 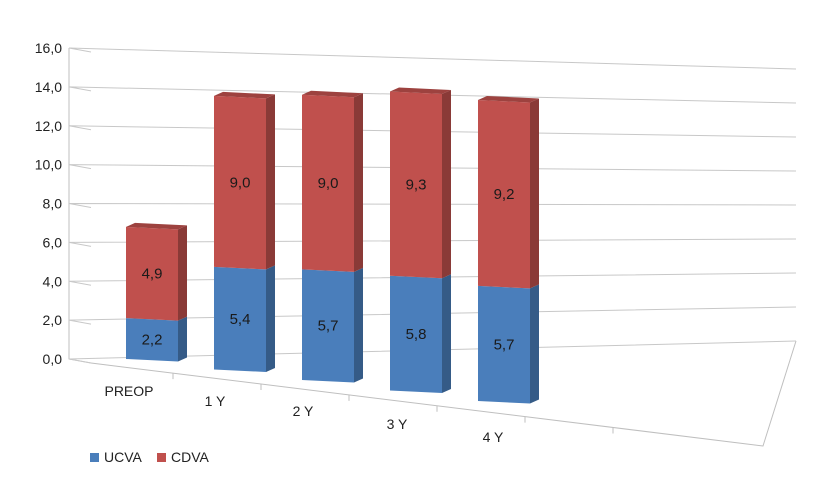 What do you see at coordinates (128, 391) in the screenshot?
I see `x-category-label: PREOP` at bounding box center [128, 391].